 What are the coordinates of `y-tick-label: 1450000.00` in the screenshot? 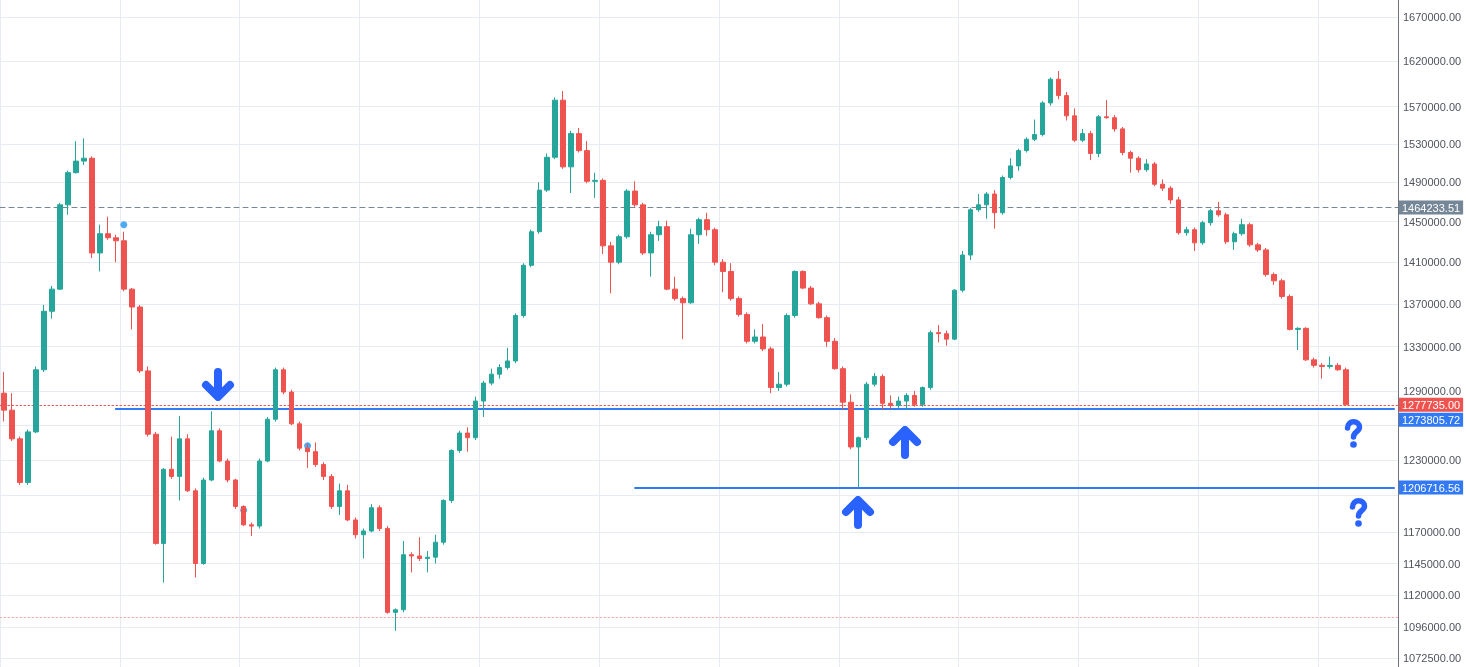 It's located at (1432, 221).